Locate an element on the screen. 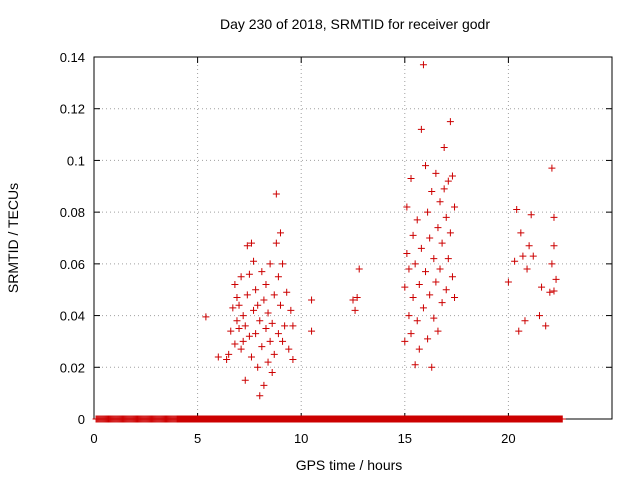 Image resolution: width=640 pixels, height=480 pixels. y-tick-label: 0 is located at coordinates (81, 419).